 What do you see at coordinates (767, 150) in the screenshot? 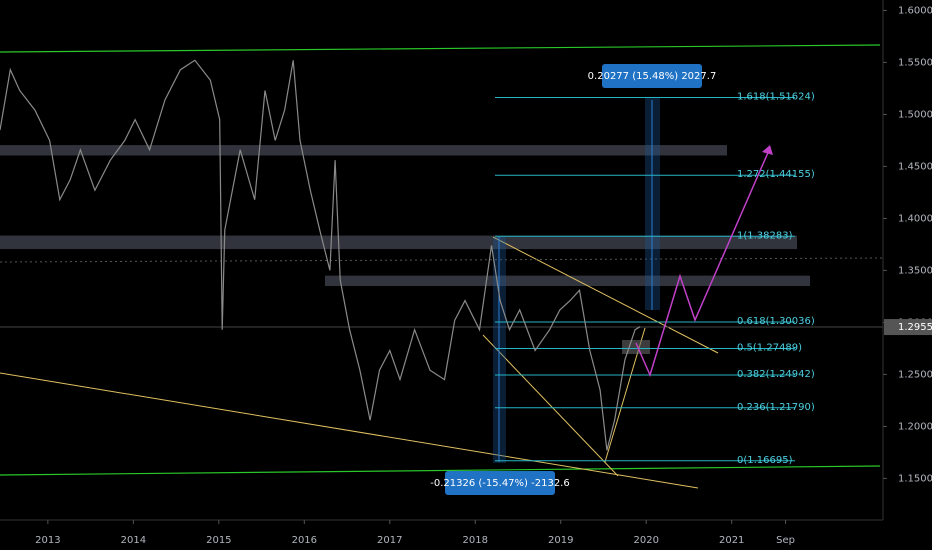
I see `projection-head` at bounding box center [767, 150].